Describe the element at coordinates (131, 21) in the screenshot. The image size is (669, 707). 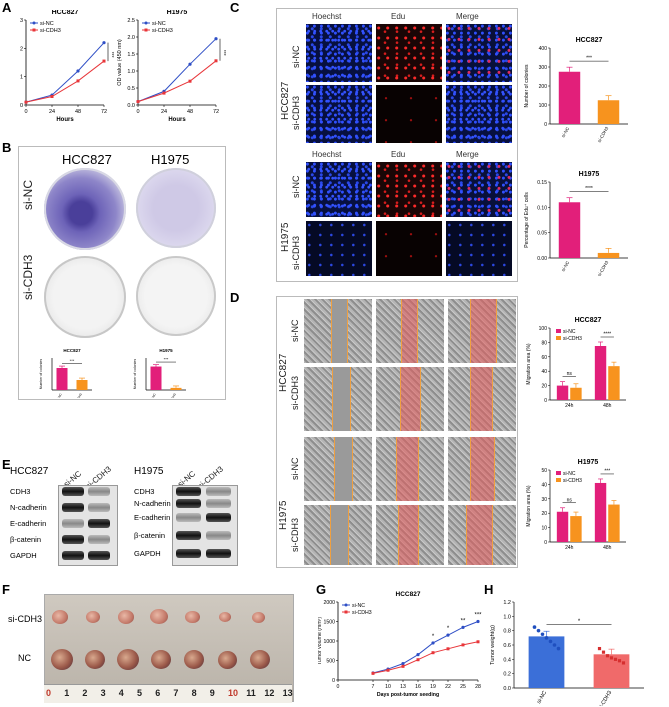
I see `y-tick-label: 2.5` at that location.